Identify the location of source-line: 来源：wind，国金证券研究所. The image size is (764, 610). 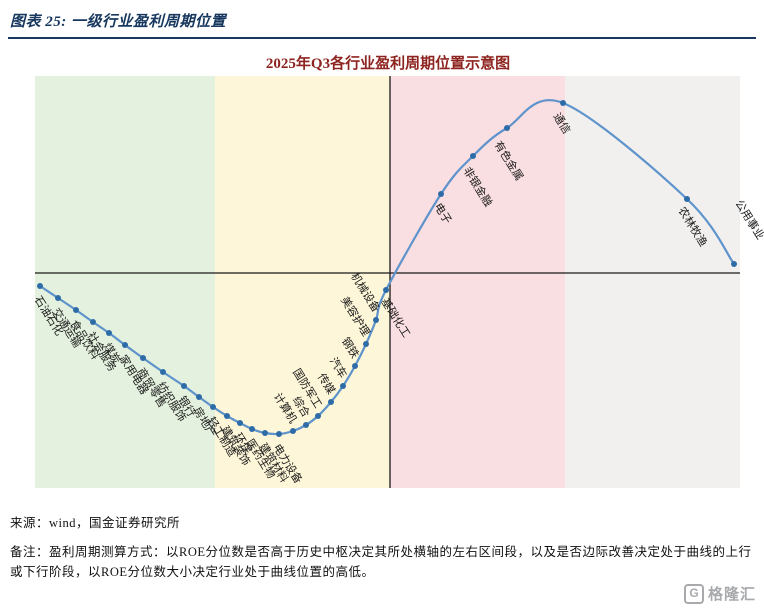
(95, 523).